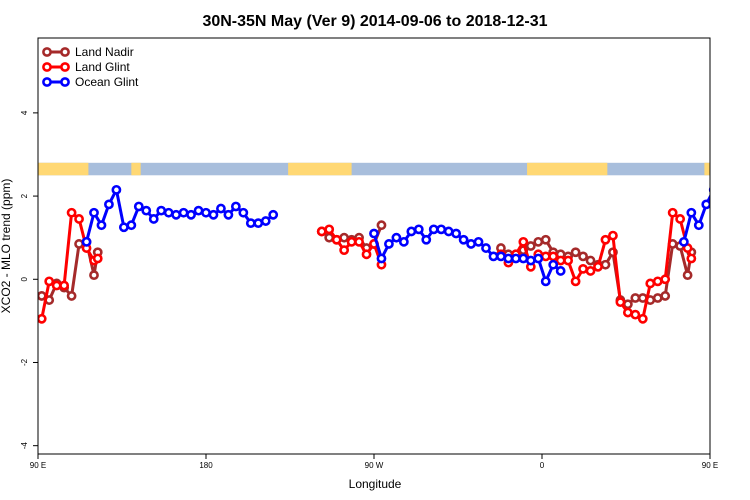  I want to click on y-axis-label: XCO2 - MLO trend (ppm), so click(6, 246).